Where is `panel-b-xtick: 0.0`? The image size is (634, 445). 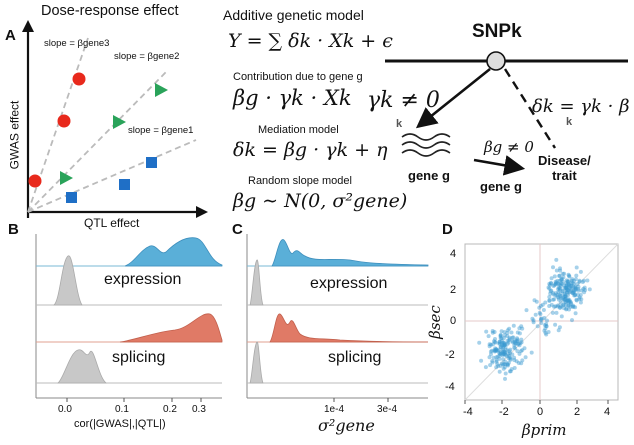 panel-b-xtick: 0.0 is located at coordinates (65, 409).